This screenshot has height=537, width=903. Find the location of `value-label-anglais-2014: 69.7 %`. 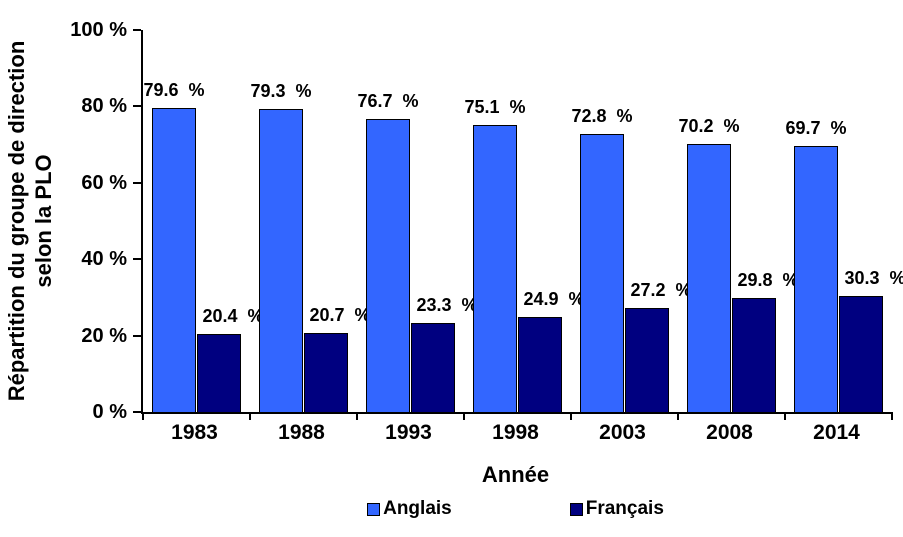

value-label-anglais-2014: 69.7 % is located at coordinates (816, 127).